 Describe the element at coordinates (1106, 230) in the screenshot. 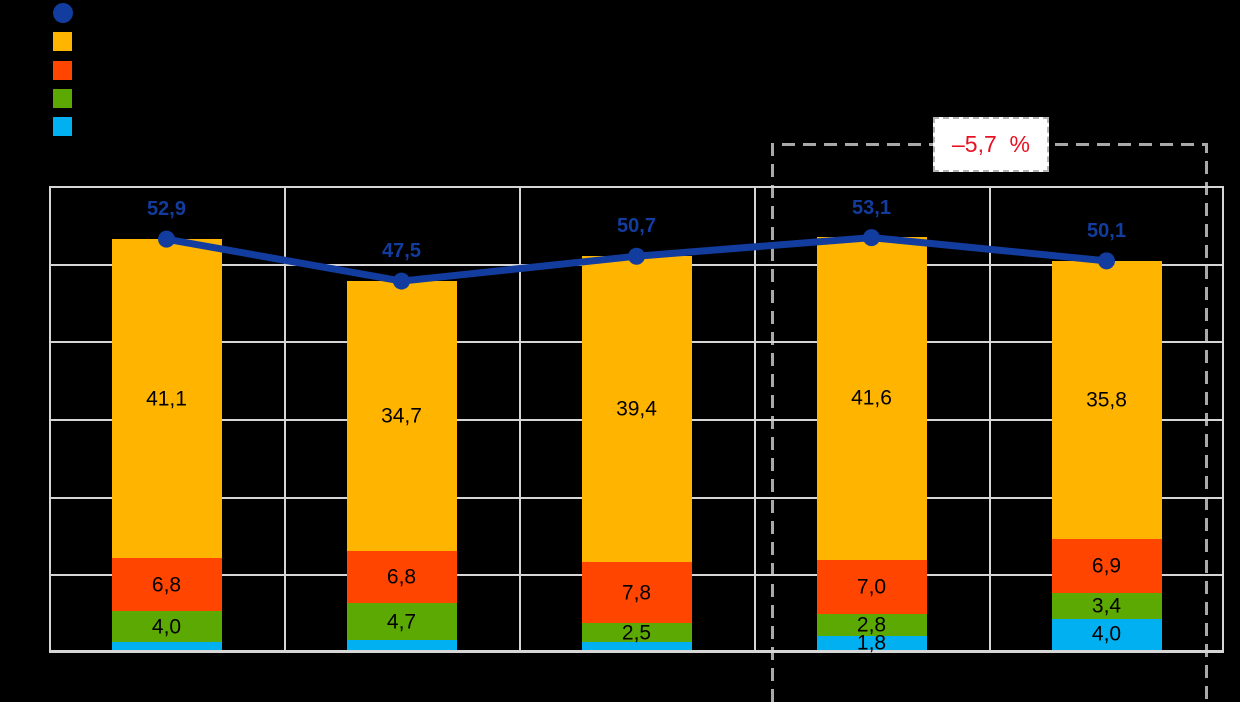

I see `total-line-value-label: 50,1` at that location.